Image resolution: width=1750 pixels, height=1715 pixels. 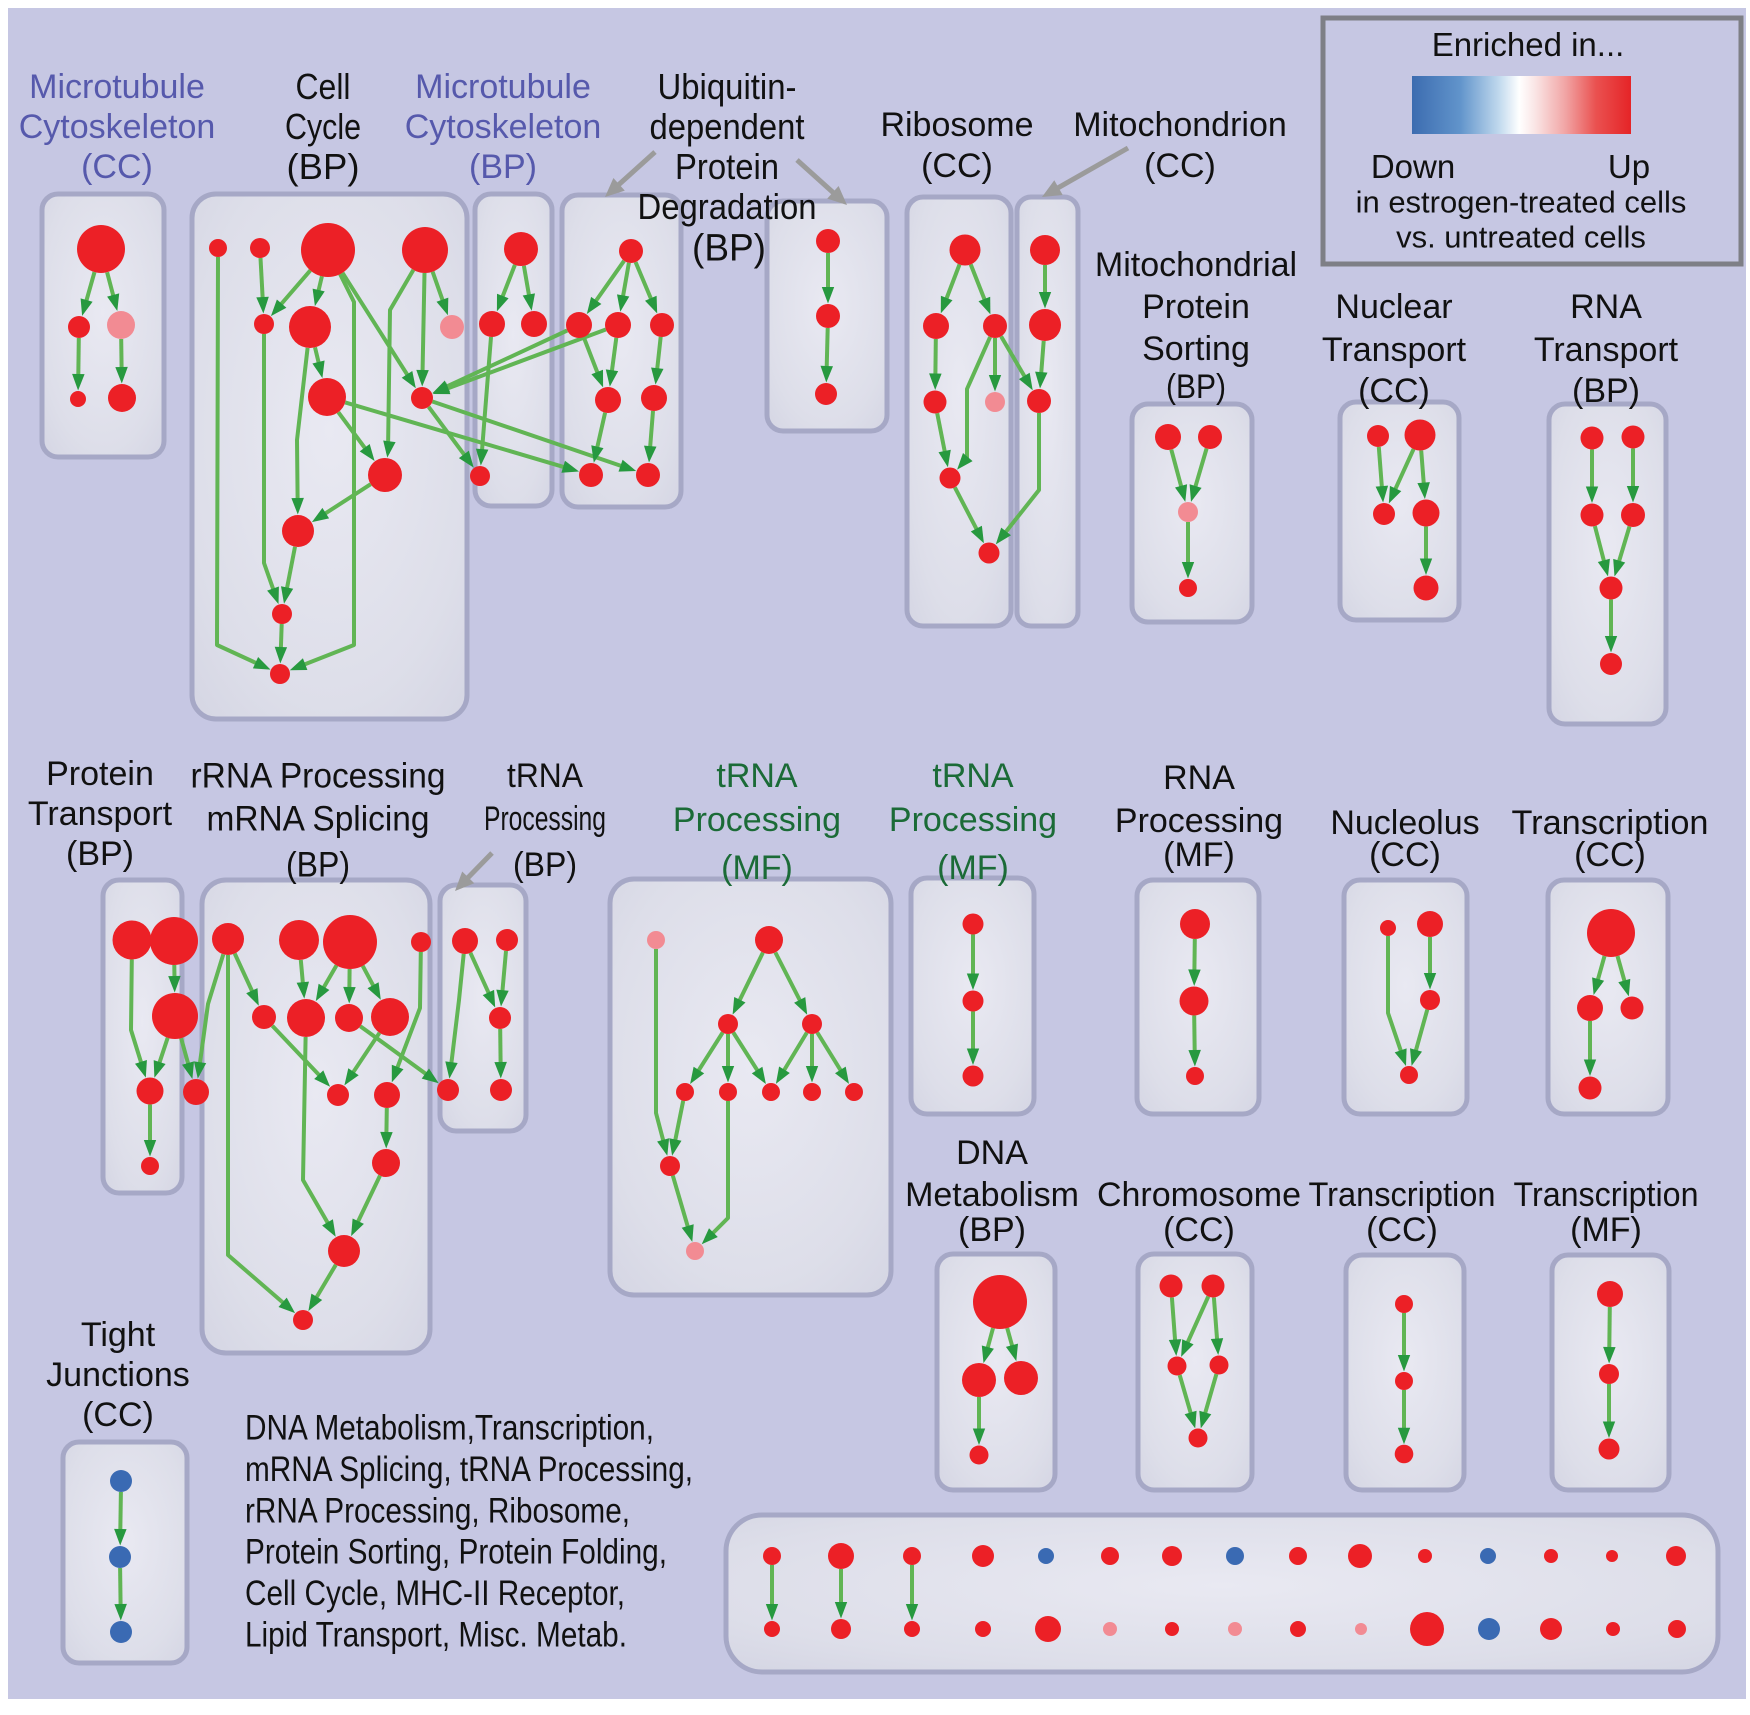 What do you see at coordinates (437, 1510) in the screenshot?
I see `svg-text: rRNA Processing, Ribosome,` at bounding box center [437, 1510].